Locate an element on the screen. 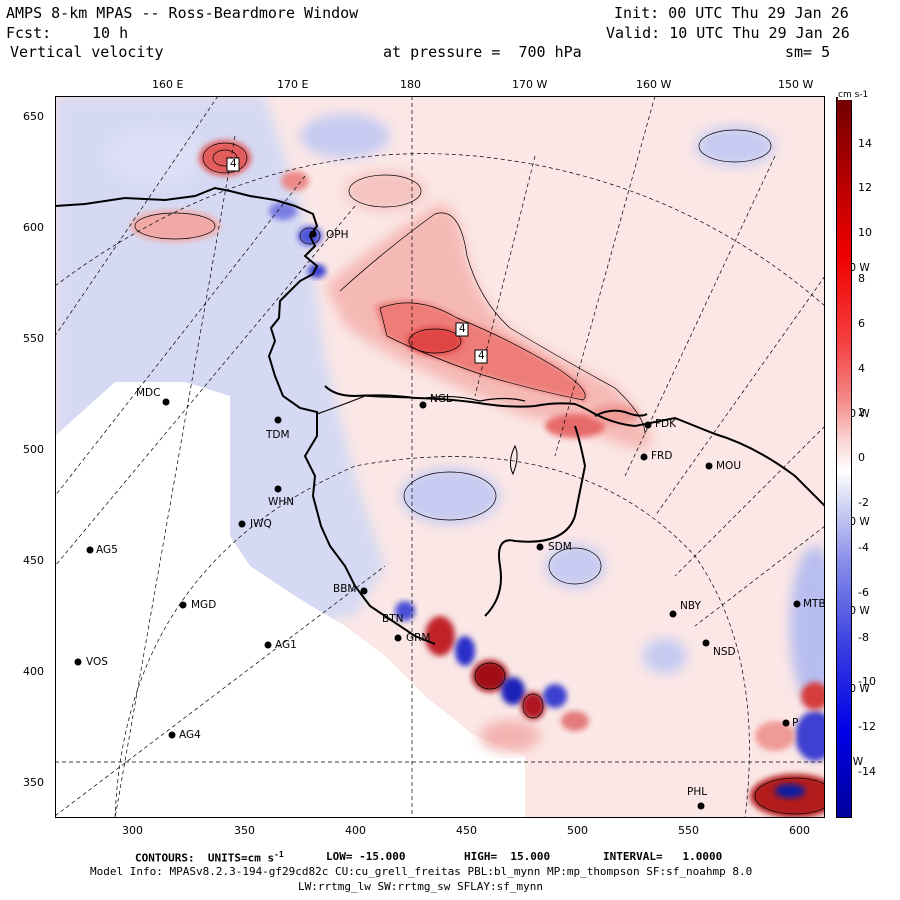 The height and width of the screenshot is (900, 900). station-label: OPH is located at coordinates (337, 235).